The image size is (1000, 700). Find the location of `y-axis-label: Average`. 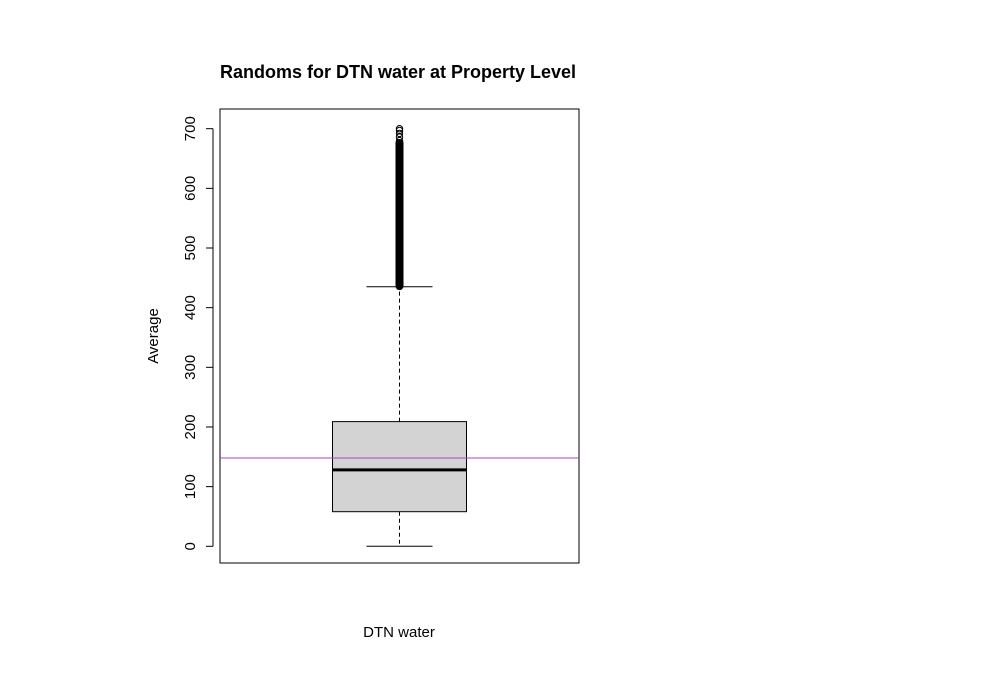

y-axis-label: Average is located at coordinates (153, 336).